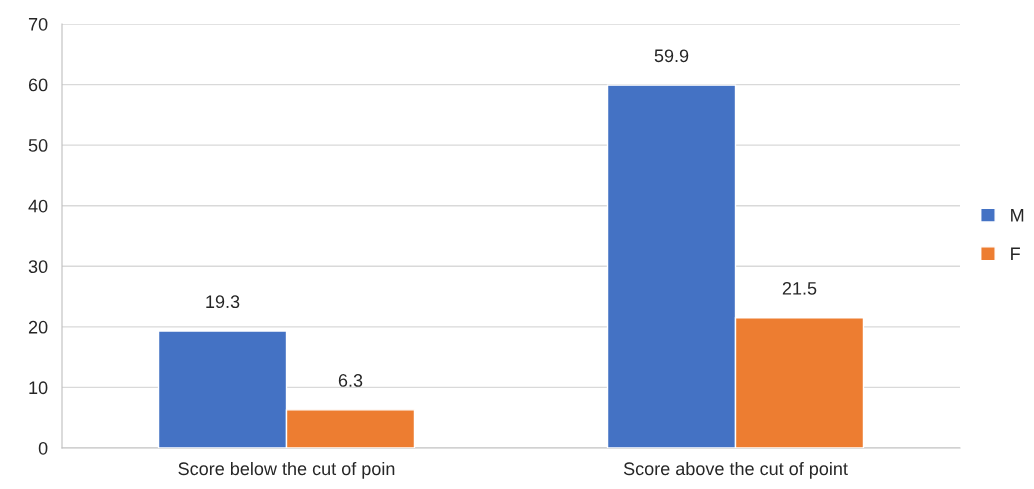 The width and height of the screenshot is (1034, 489). Describe the element at coordinates (223, 302) in the screenshot. I see `data-label: 19.3` at that location.